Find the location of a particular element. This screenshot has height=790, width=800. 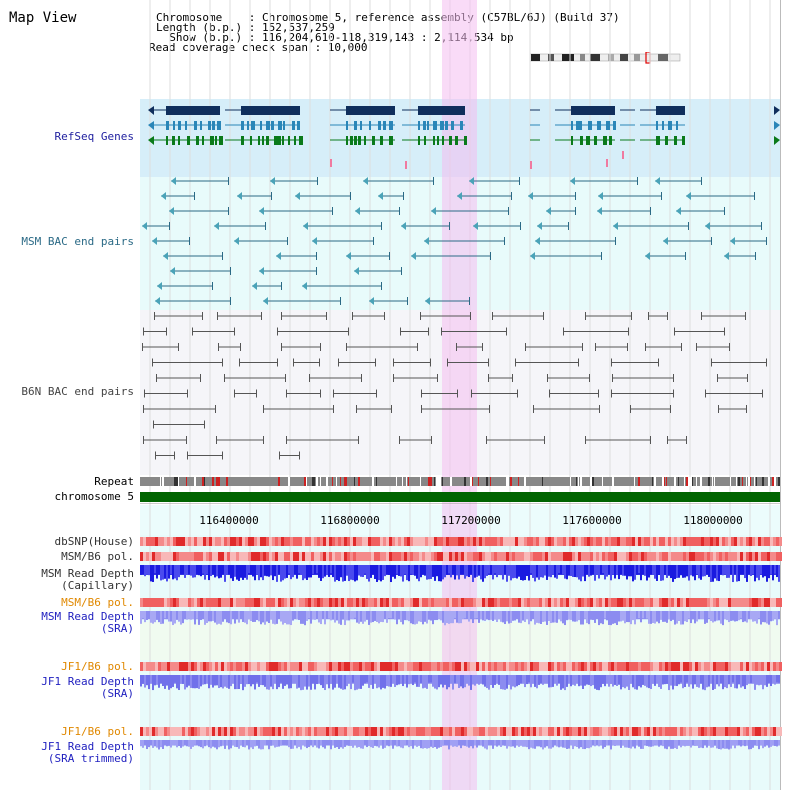

track-label-b6n-bac: B6N BAC end pairs is located at coordinates (77, 391).